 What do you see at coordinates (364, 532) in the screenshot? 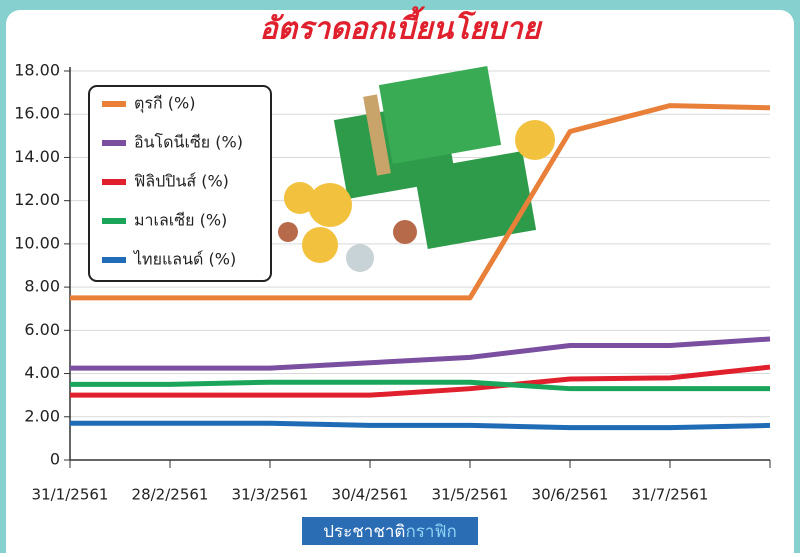
I see `source-part: ประชาชาติ` at bounding box center [364, 532].